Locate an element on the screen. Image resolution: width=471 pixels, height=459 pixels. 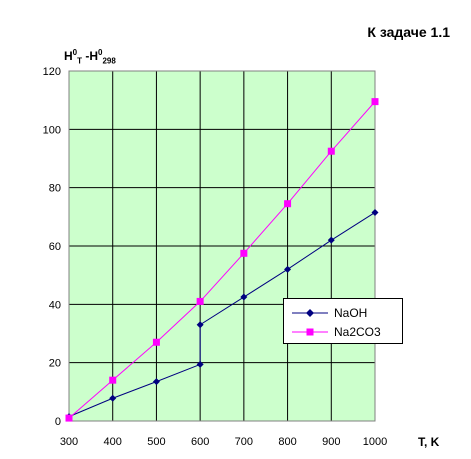
legend-item-na2co3: Na2CO3 is located at coordinates (335, 332).